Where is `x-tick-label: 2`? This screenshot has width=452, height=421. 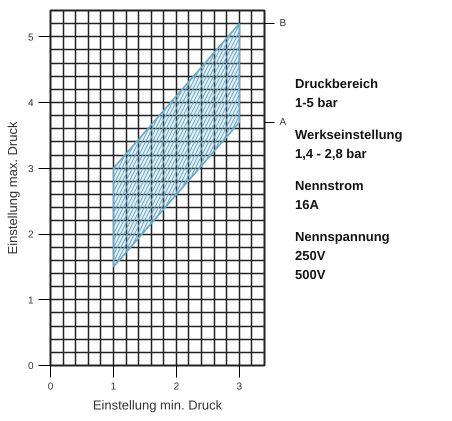 x-tick-label: 2 is located at coordinates (177, 387).